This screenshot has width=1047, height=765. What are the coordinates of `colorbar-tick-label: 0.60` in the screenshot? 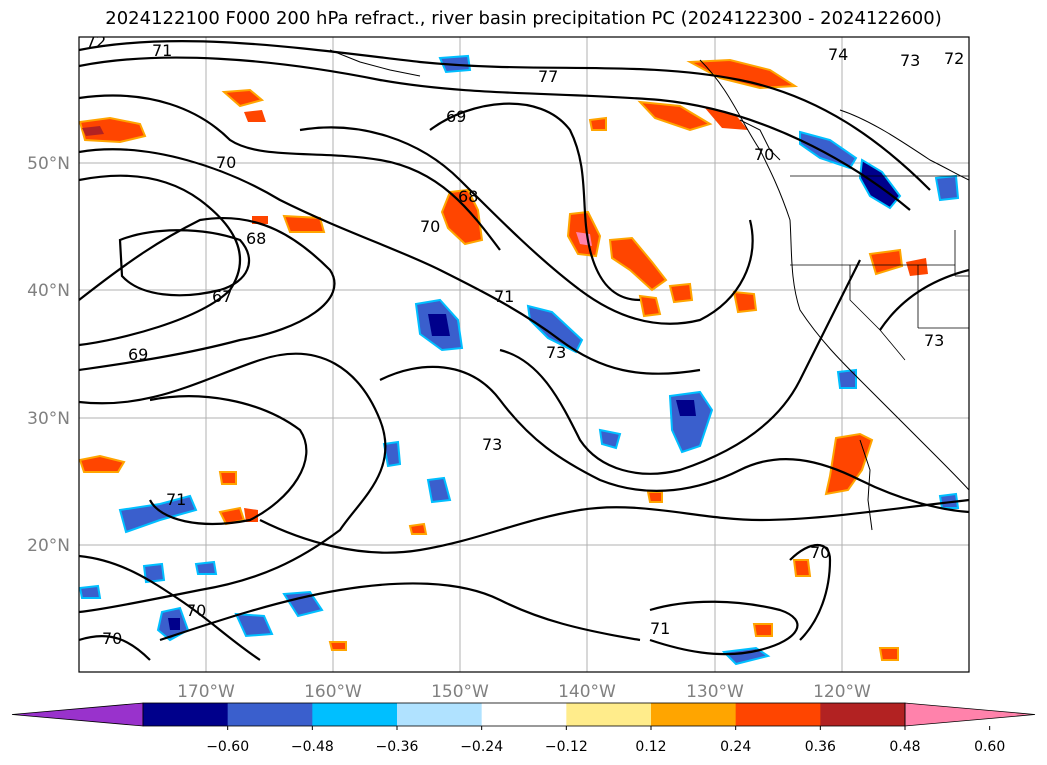 It's located at (989, 747).